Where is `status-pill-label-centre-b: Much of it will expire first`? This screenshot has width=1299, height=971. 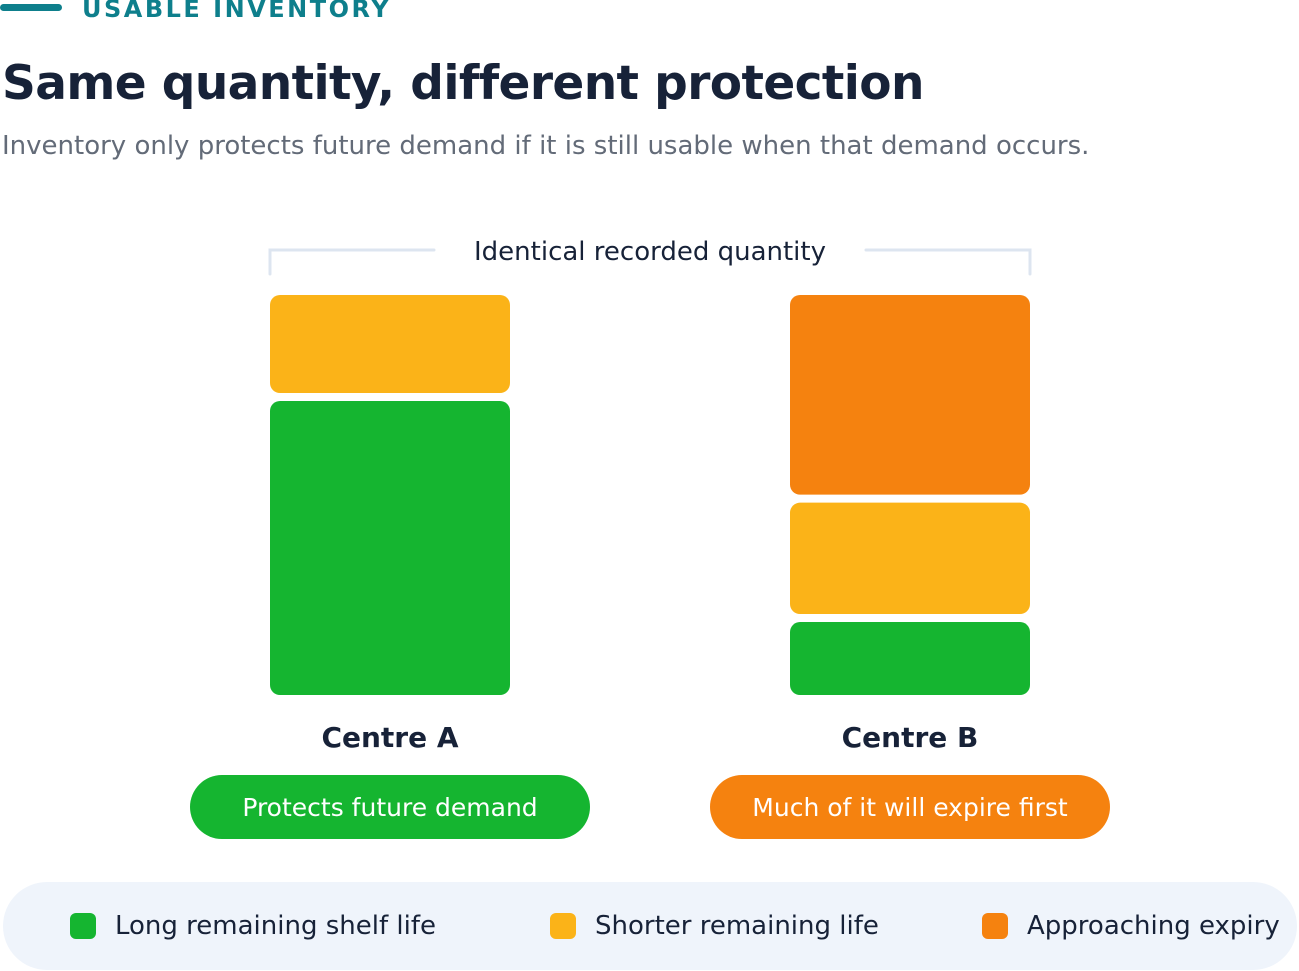
status-pill-label-centre-b: Much of it will expire first is located at coordinates (910, 807).